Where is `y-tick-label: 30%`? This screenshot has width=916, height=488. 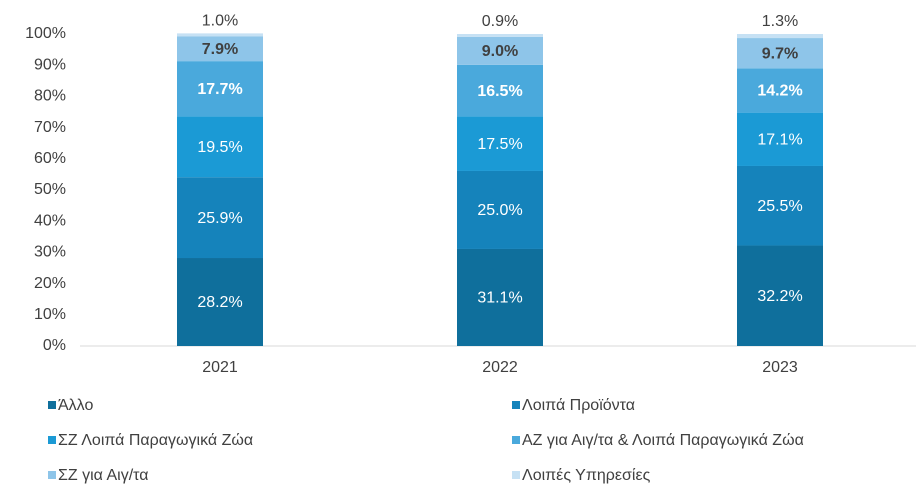 y-tick-label: 30% is located at coordinates (50, 252).